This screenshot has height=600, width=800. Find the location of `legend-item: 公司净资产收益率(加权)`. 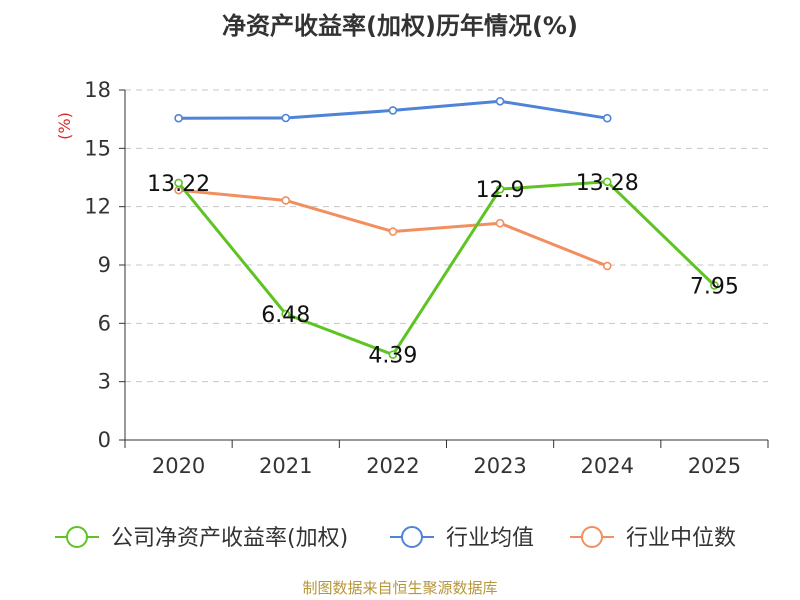

legend-item: 公司净资产收益率(加权) is located at coordinates (201, 538).